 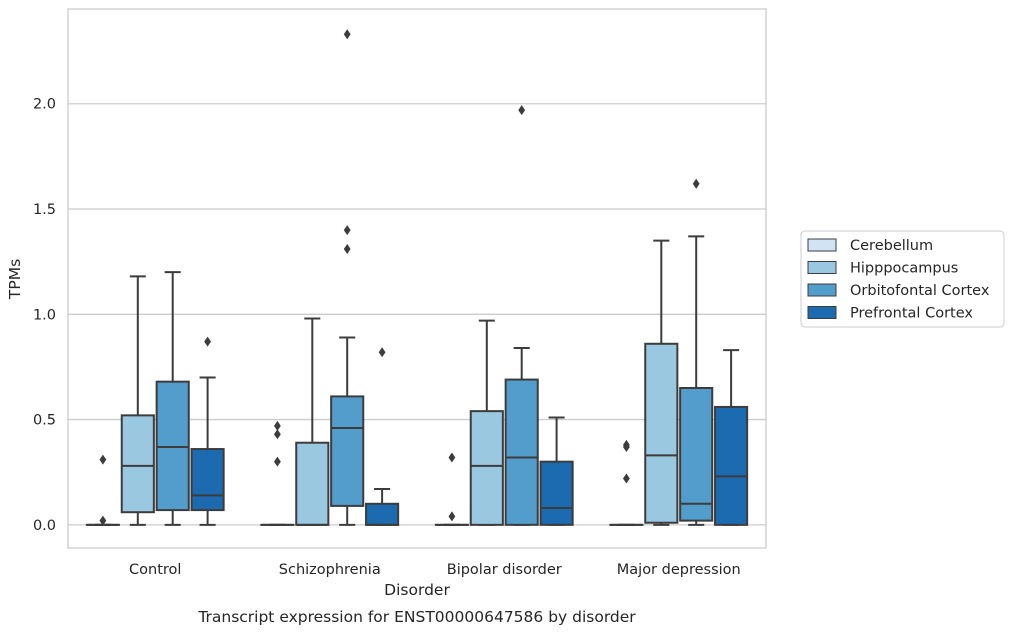 I want to click on x-tick-label: Bipolar disorder, so click(x=504, y=570).